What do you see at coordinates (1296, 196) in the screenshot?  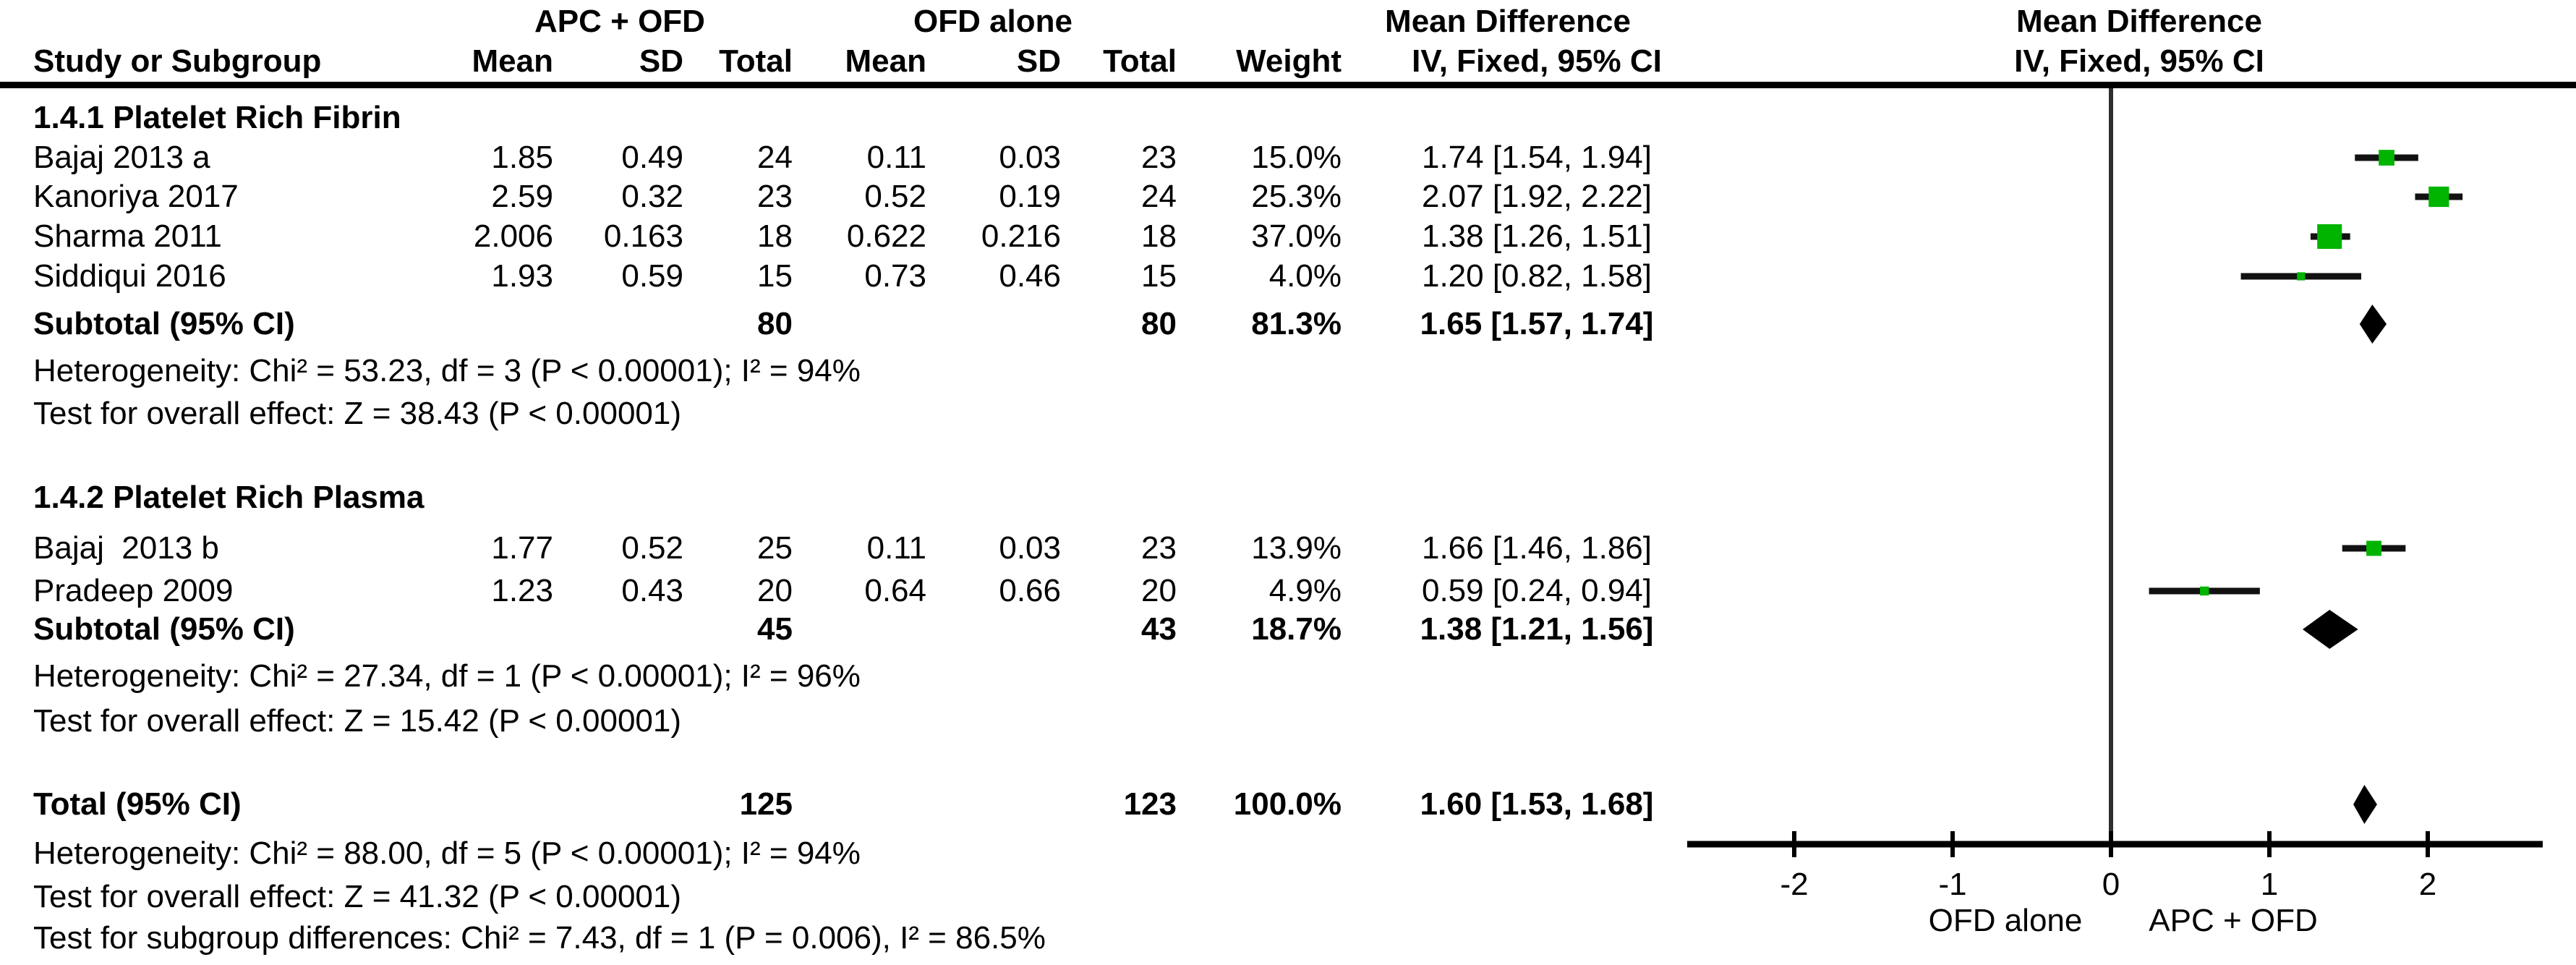 I see `weight-value: 25.3%` at bounding box center [1296, 196].